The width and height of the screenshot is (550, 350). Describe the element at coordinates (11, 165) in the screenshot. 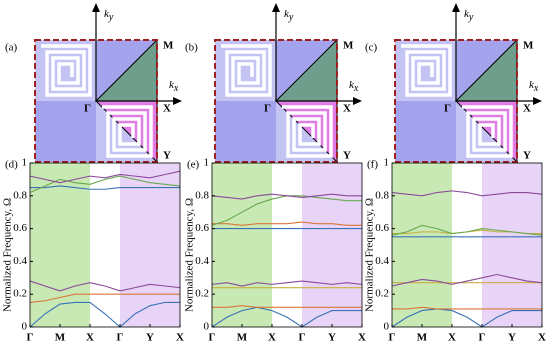

I see `panel-label: (d)` at that location.